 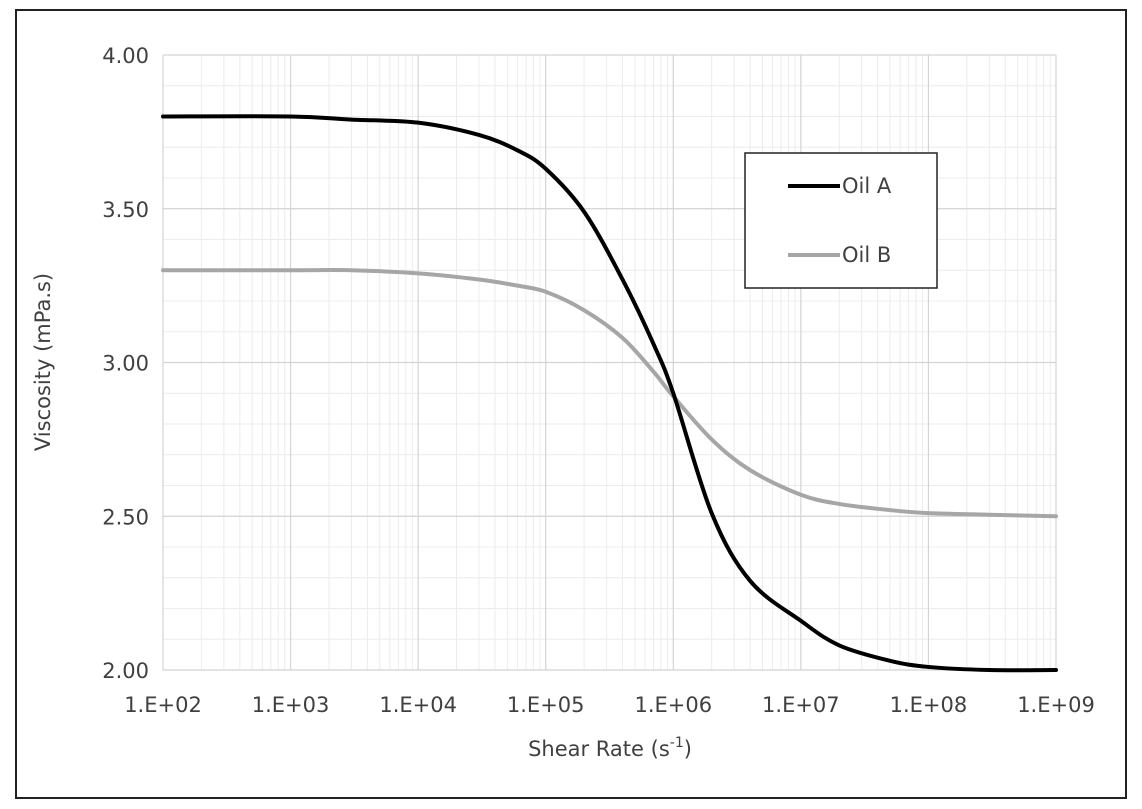 I want to click on x-tick-label: 1.E+06, so click(x=673, y=705).